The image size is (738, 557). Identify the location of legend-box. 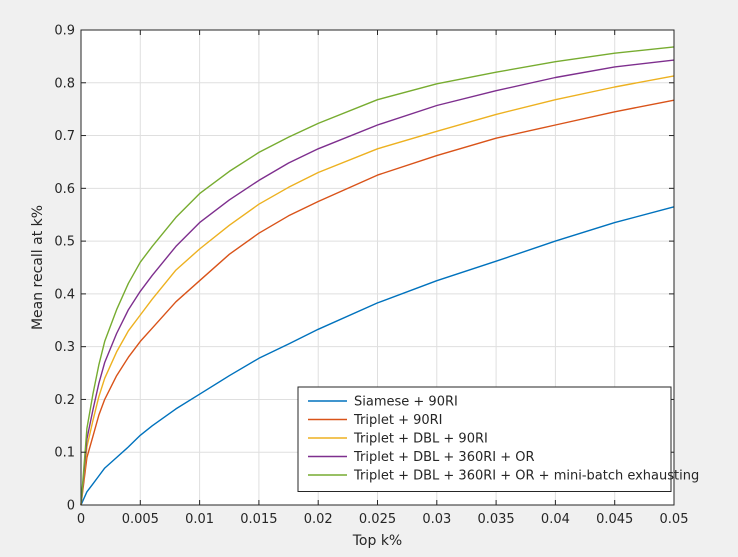
(484, 439).